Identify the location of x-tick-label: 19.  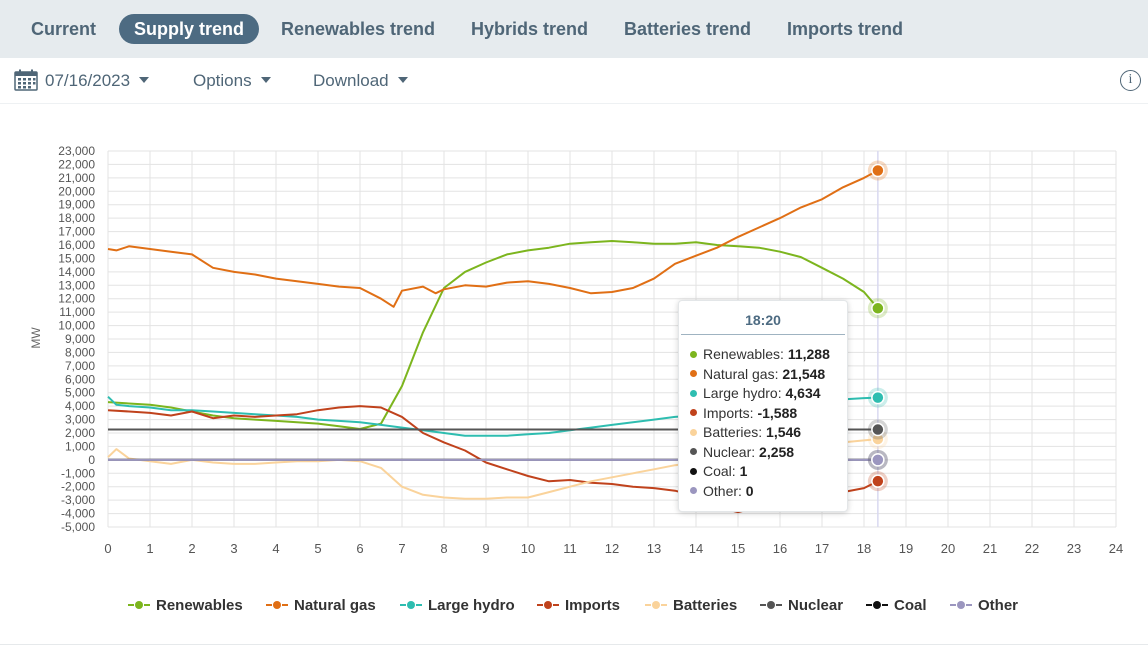
(906, 548).